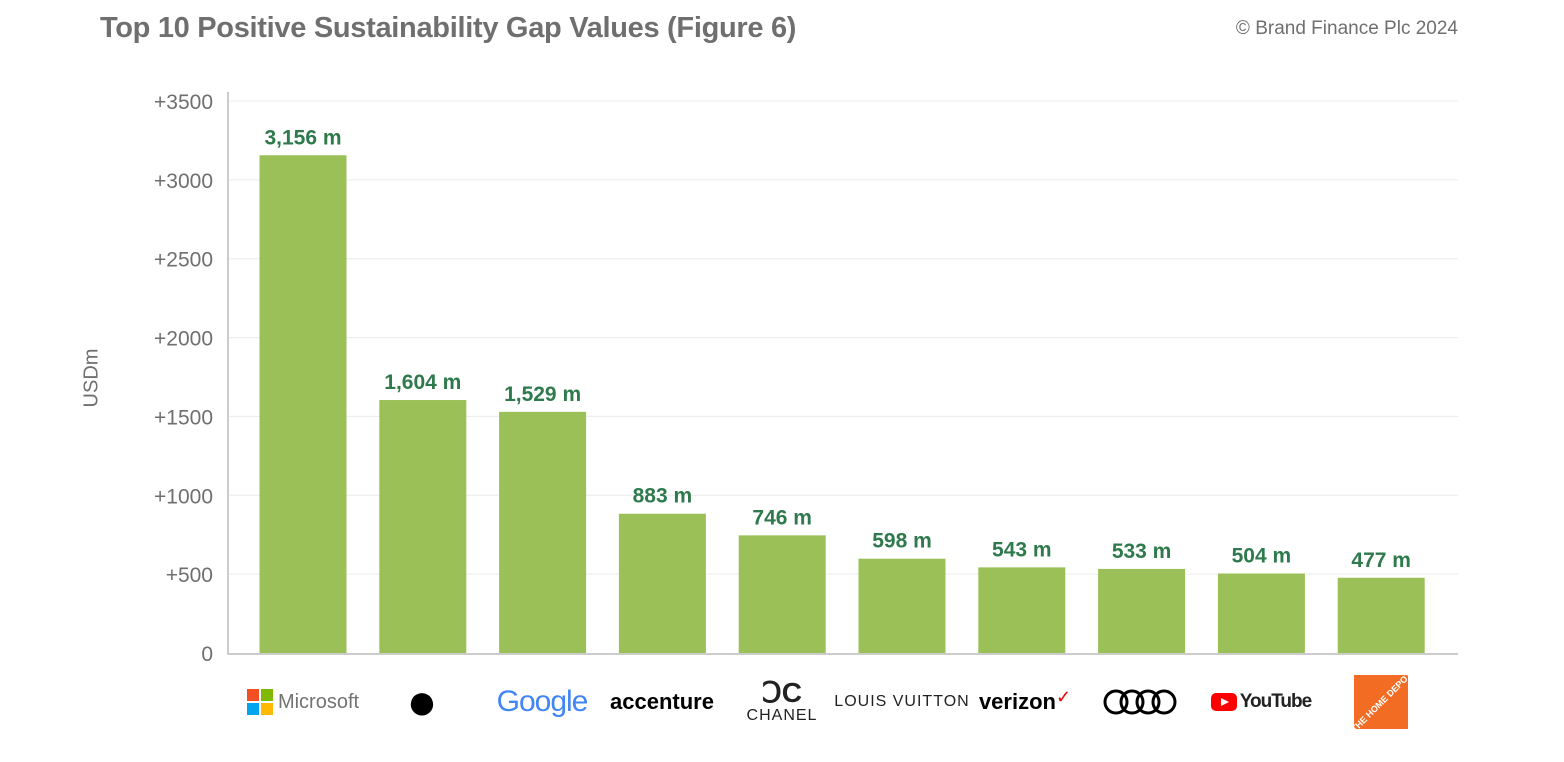 The image size is (1564, 762). I want to click on data-label: 1,604 m, so click(422, 382).